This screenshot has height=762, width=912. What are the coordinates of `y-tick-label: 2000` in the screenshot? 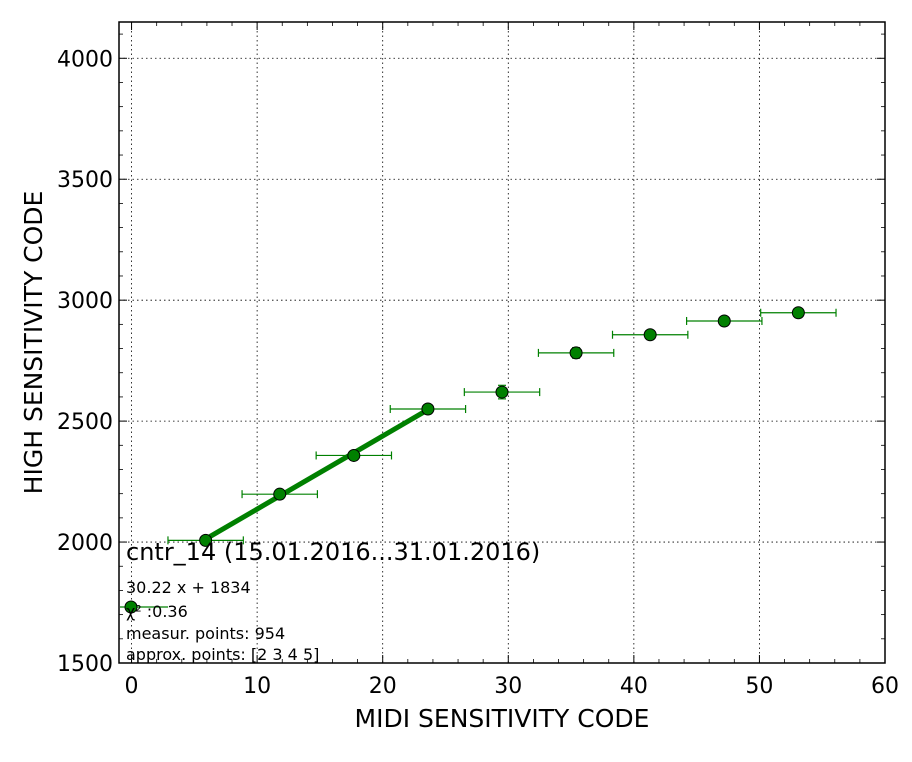 It's located at (85, 543).